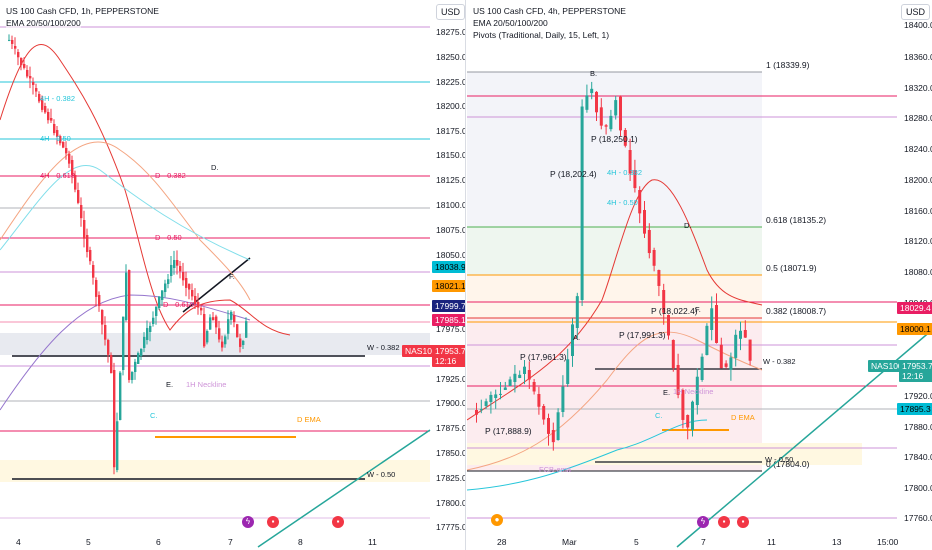 This screenshot has height=550, width=932. Describe the element at coordinates (918, 241) in the screenshot. I see `price-tick: 18120.0` at that location.